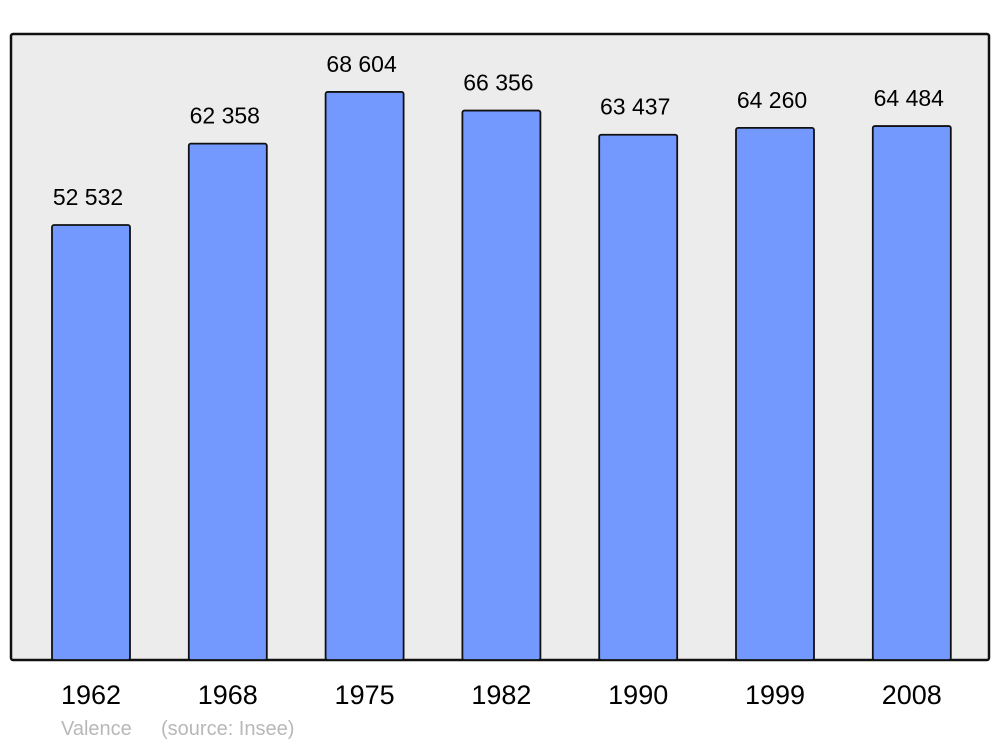 This screenshot has height=747, width=1000. What do you see at coordinates (501, 695) in the screenshot?
I see `x-tick-label-1982: 1982` at bounding box center [501, 695].